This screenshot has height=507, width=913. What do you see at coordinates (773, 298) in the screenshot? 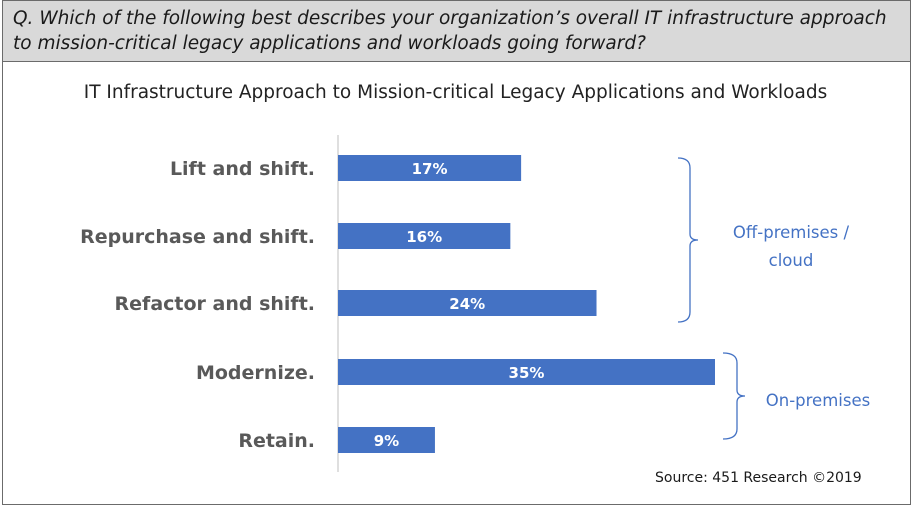
I see `group-brackets: Off-premises / cloud On-premises` at bounding box center [773, 298].